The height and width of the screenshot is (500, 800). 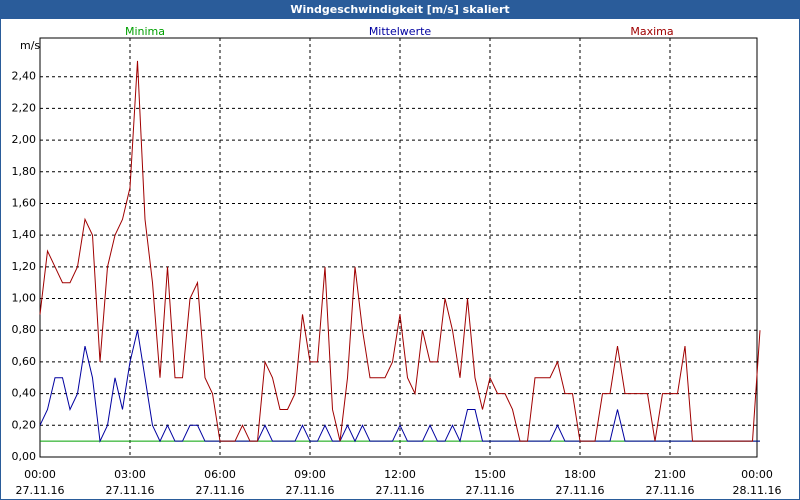 I want to click on y-tick-label: 0,60, so click(x=24, y=361).